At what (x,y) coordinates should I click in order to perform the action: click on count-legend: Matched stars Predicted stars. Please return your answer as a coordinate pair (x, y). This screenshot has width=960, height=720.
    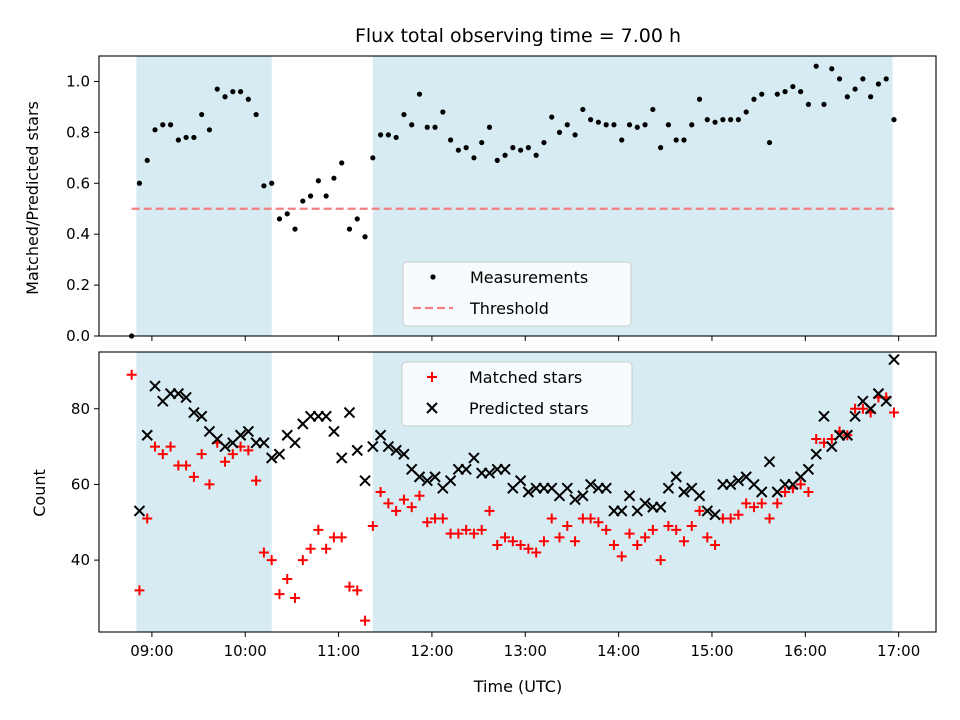
    Looking at the image, I should click on (517, 394).